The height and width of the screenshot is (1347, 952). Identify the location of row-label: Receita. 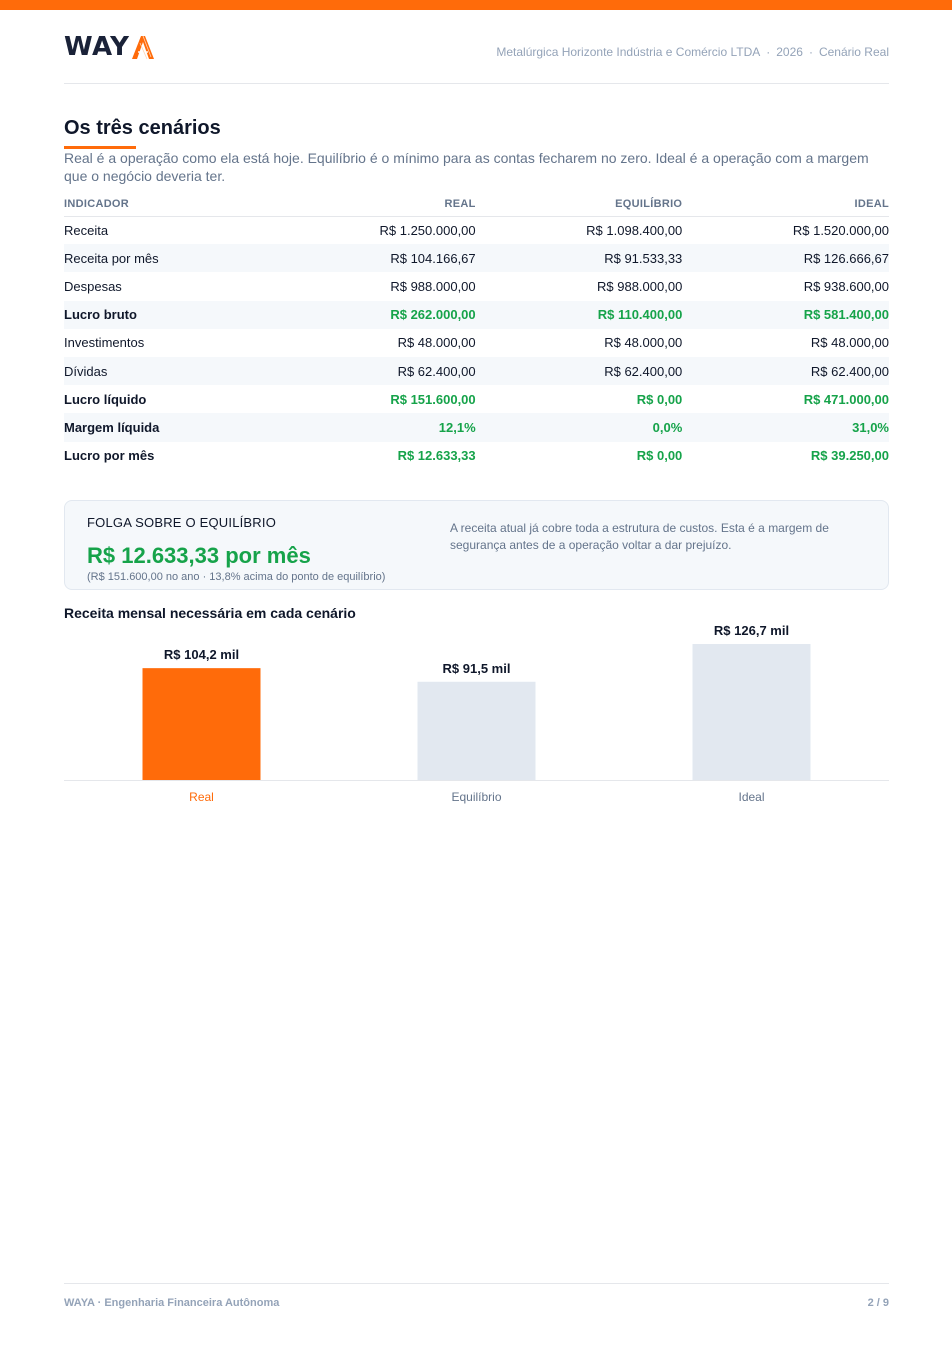
(86, 230).